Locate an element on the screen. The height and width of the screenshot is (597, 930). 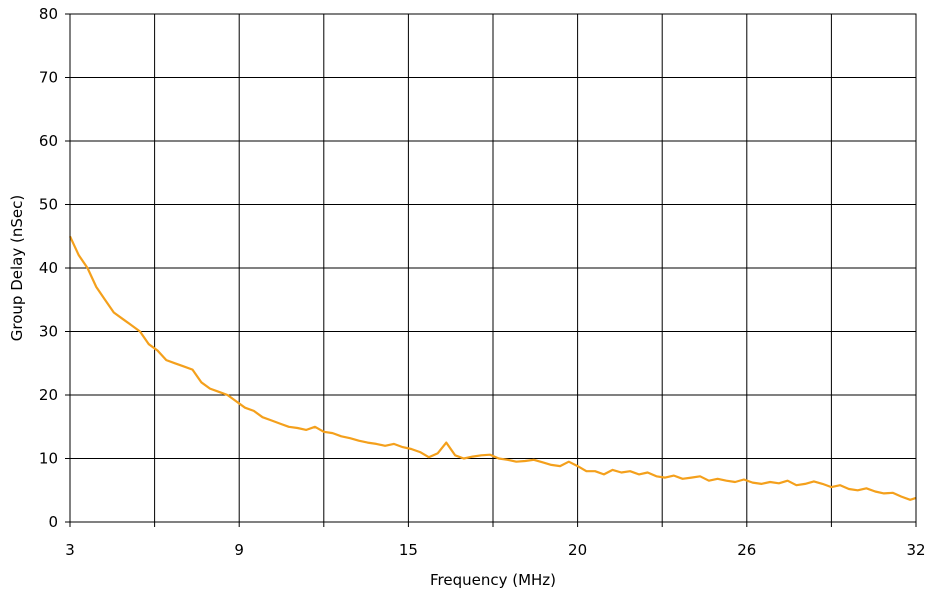
x-tick-label: 26 is located at coordinates (746, 550).